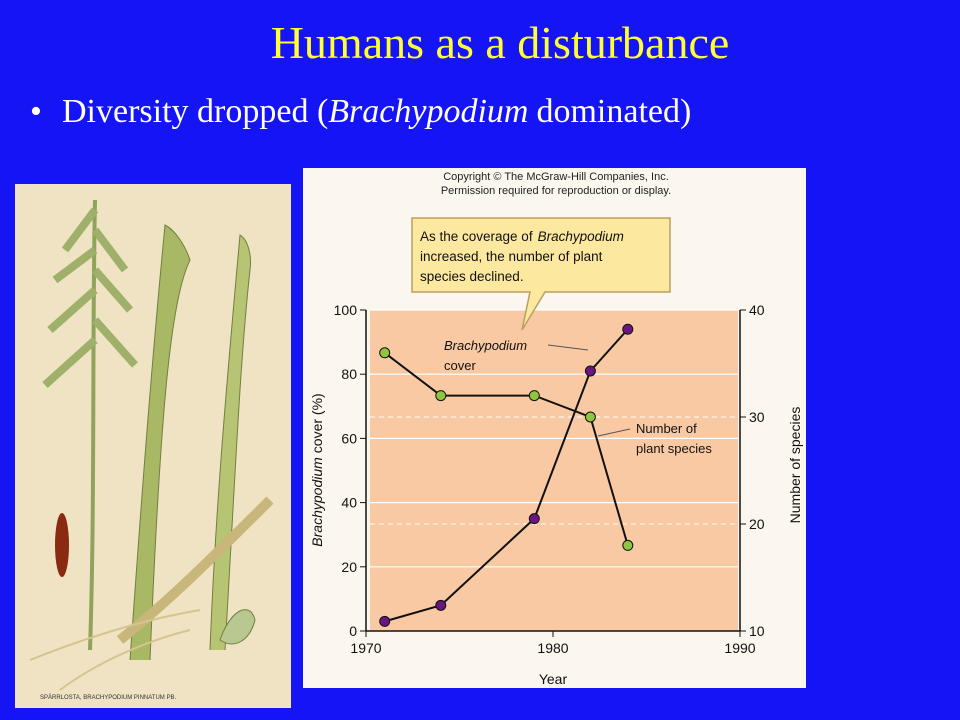 The width and height of the screenshot is (960, 720). I want to click on y-tick-label: 100, so click(346, 310).